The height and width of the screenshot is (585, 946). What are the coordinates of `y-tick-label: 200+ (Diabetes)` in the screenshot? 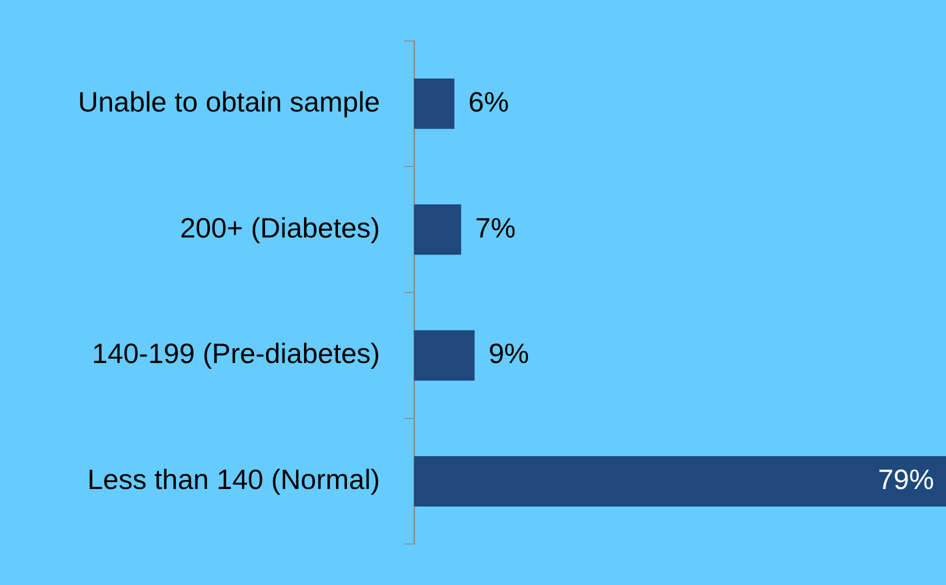 It's located at (280, 228).